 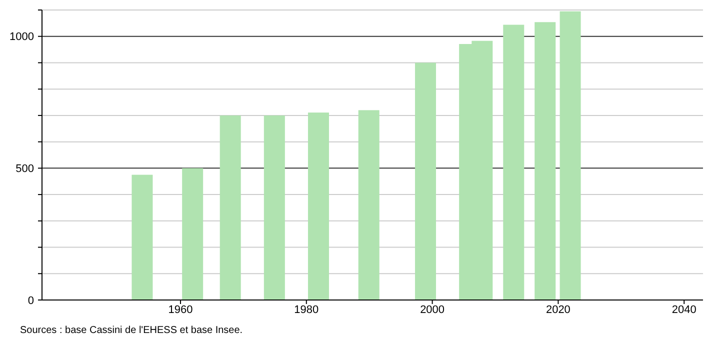 What do you see at coordinates (180, 310) in the screenshot?
I see `x-tick-label: 1960` at bounding box center [180, 310].